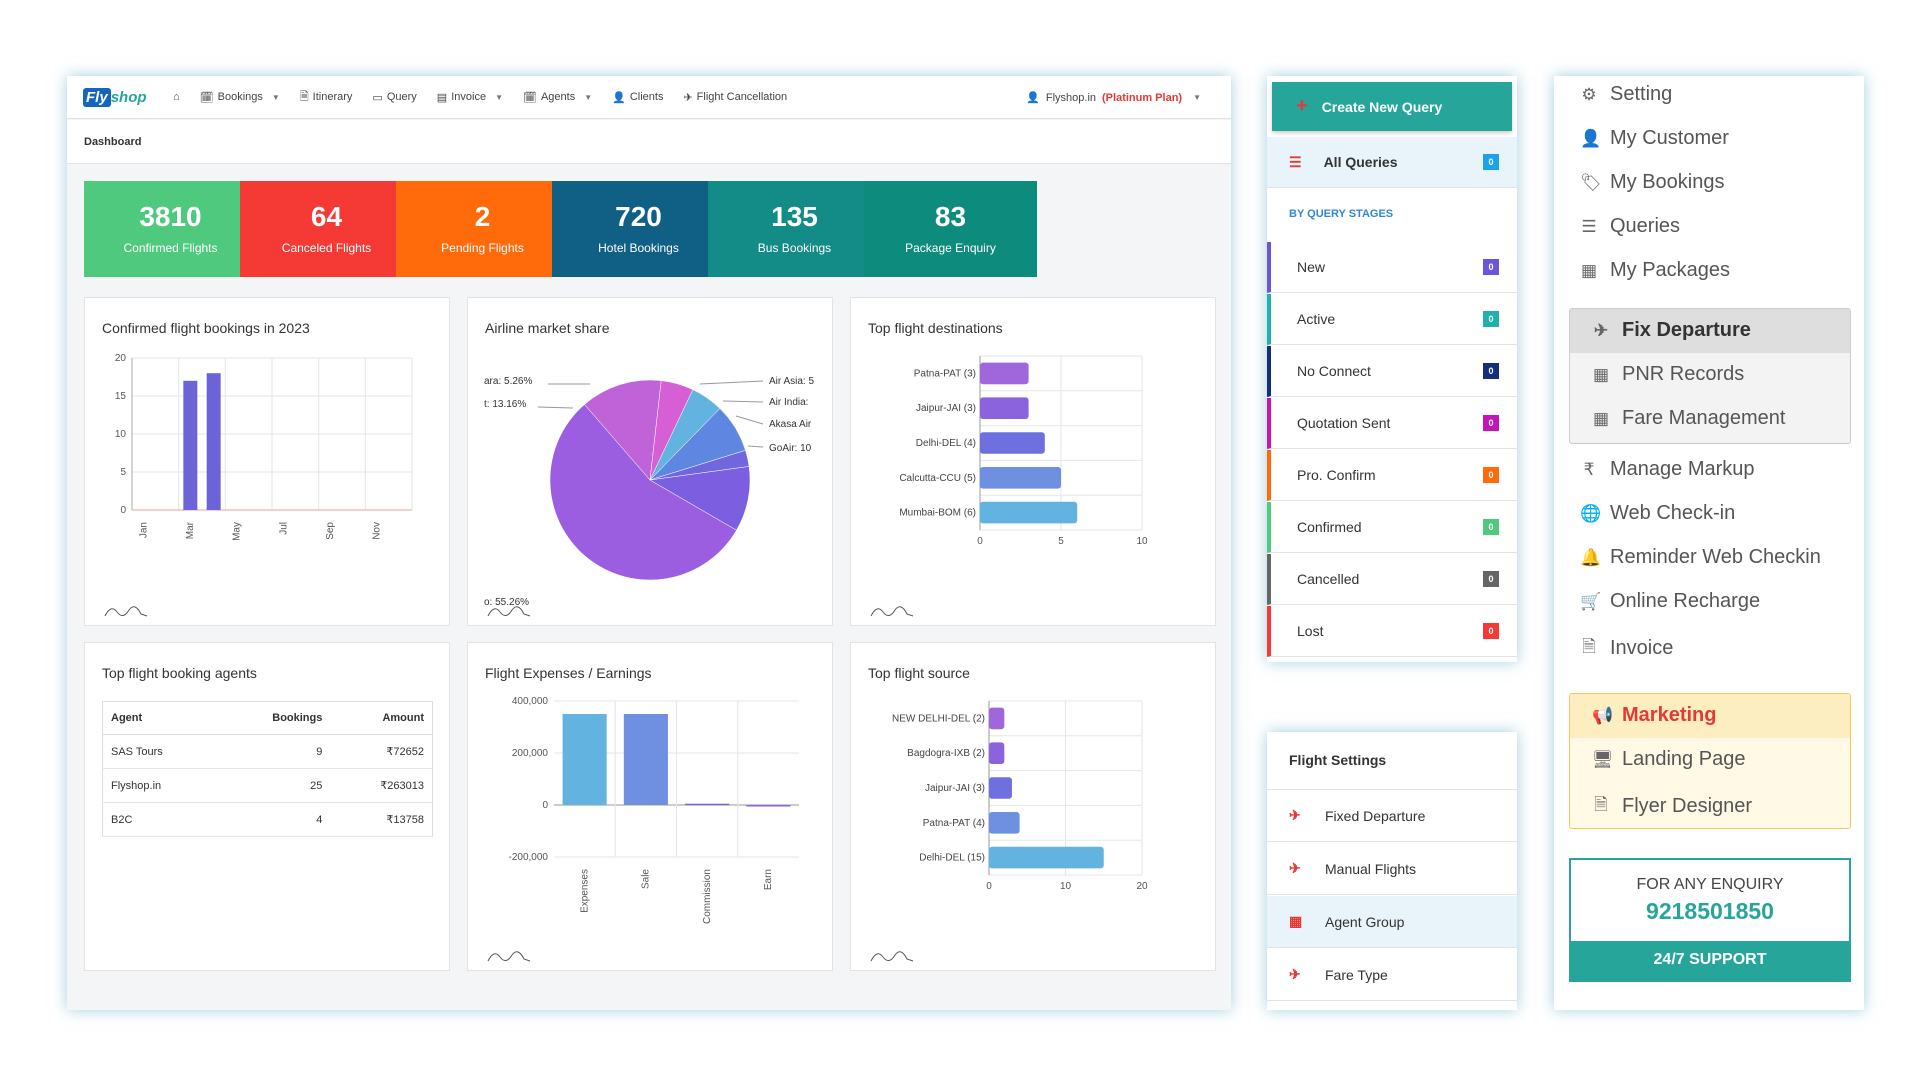 This screenshot has width=1920, height=1080. I want to click on bar-earn, so click(768, 806).